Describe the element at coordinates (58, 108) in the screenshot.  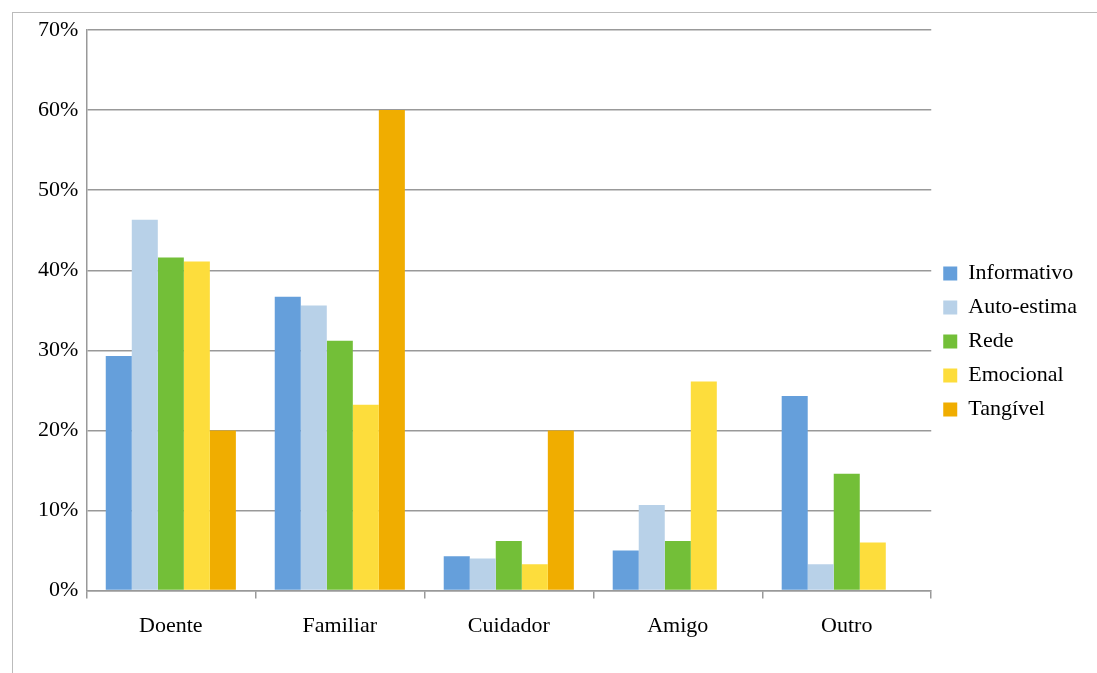
I see `y-tick-label: 60%` at that location.